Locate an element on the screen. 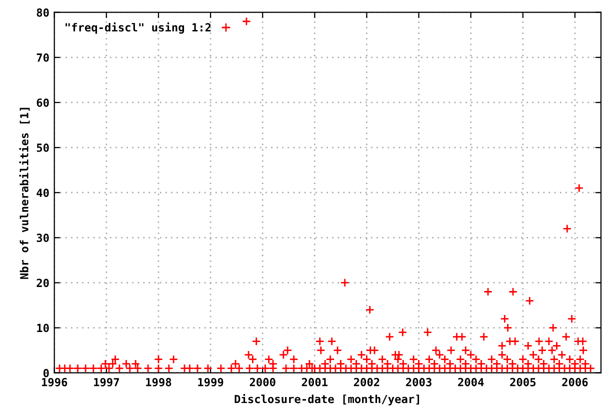  x-tick-label: 2000 is located at coordinates (263, 382).